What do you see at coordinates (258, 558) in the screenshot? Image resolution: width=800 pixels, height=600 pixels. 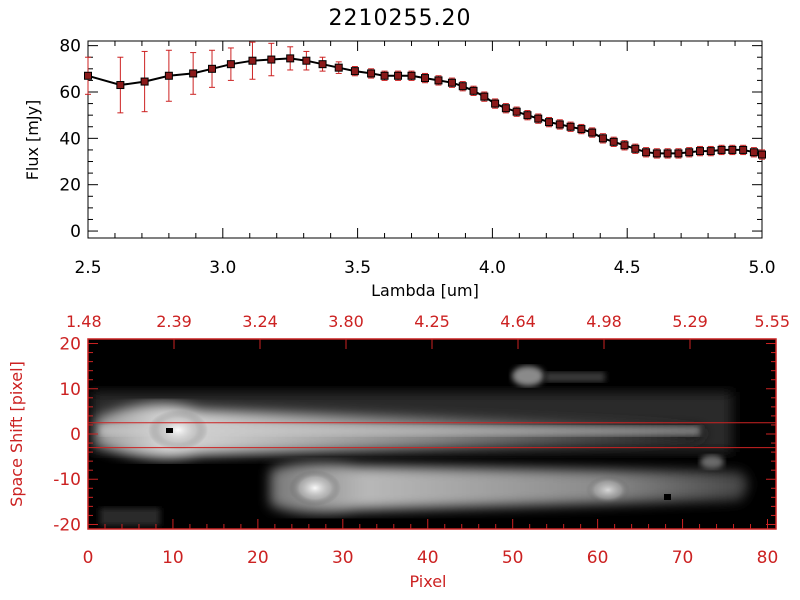 I see `x-tick-label: 20` at bounding box center [258, 558].